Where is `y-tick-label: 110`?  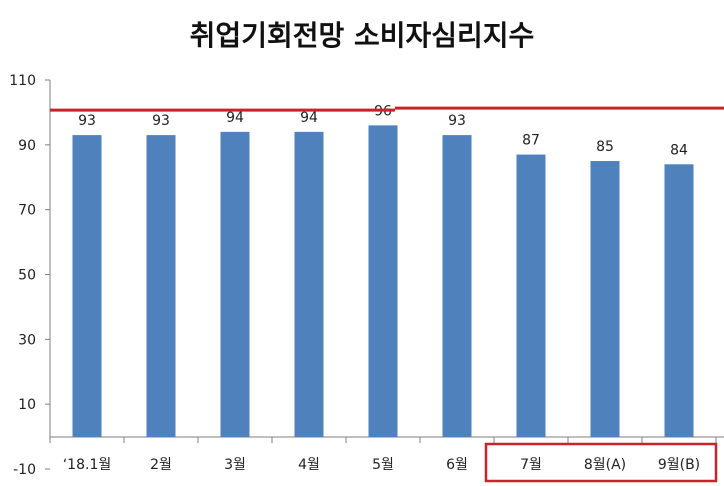
y-tick-label: 110 is located at coordinates (22, 81).